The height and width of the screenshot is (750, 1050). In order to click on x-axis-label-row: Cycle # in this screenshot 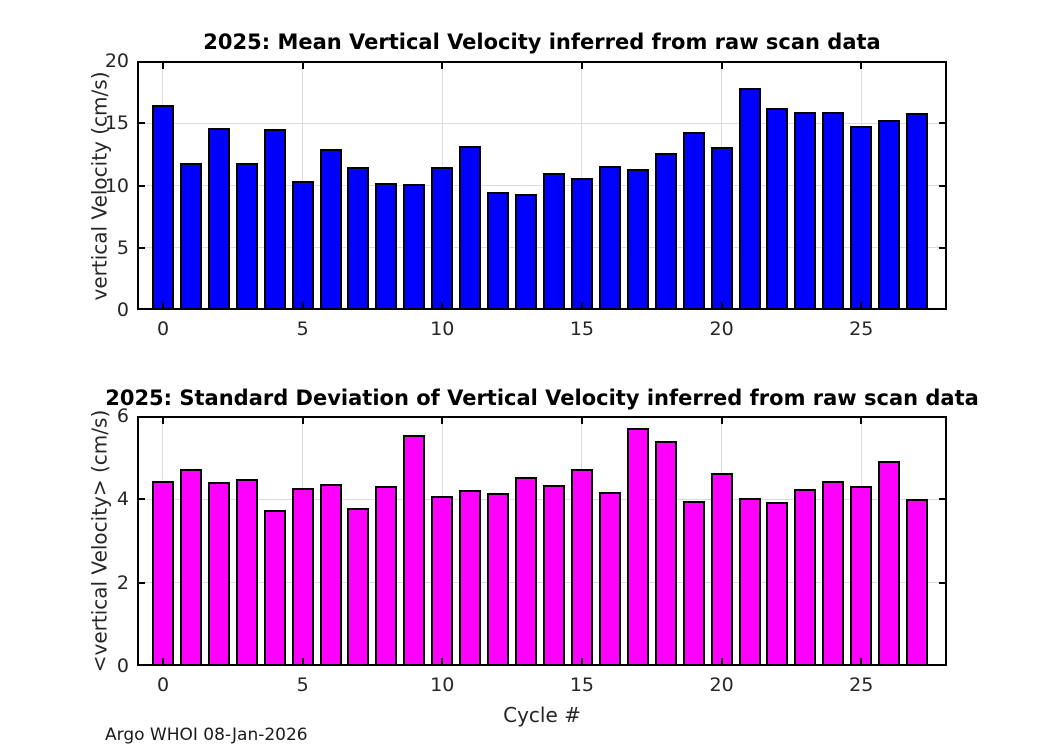, I will do `click(542, 715)`.